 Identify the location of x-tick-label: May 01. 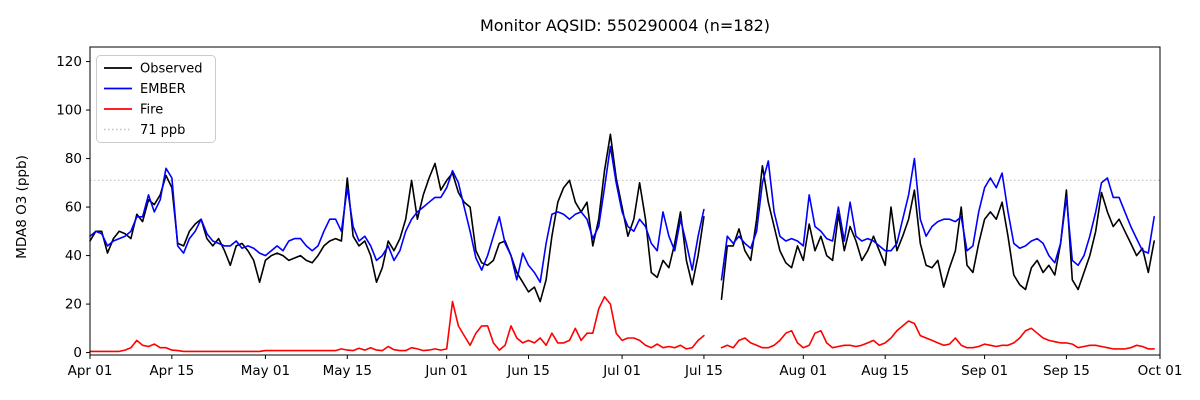
(265, 371).